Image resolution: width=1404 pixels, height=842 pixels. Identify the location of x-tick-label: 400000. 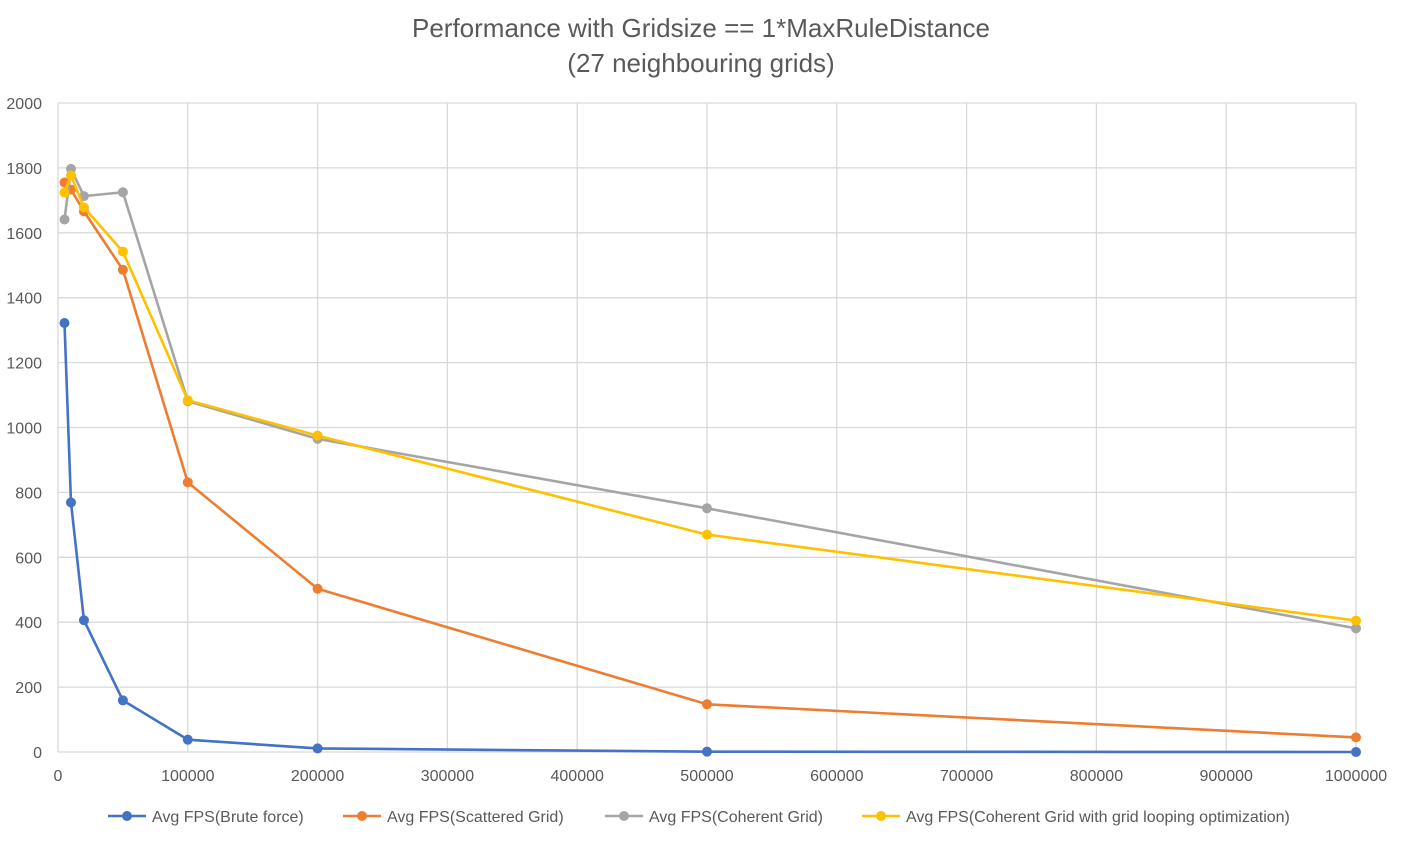
(577, 776).